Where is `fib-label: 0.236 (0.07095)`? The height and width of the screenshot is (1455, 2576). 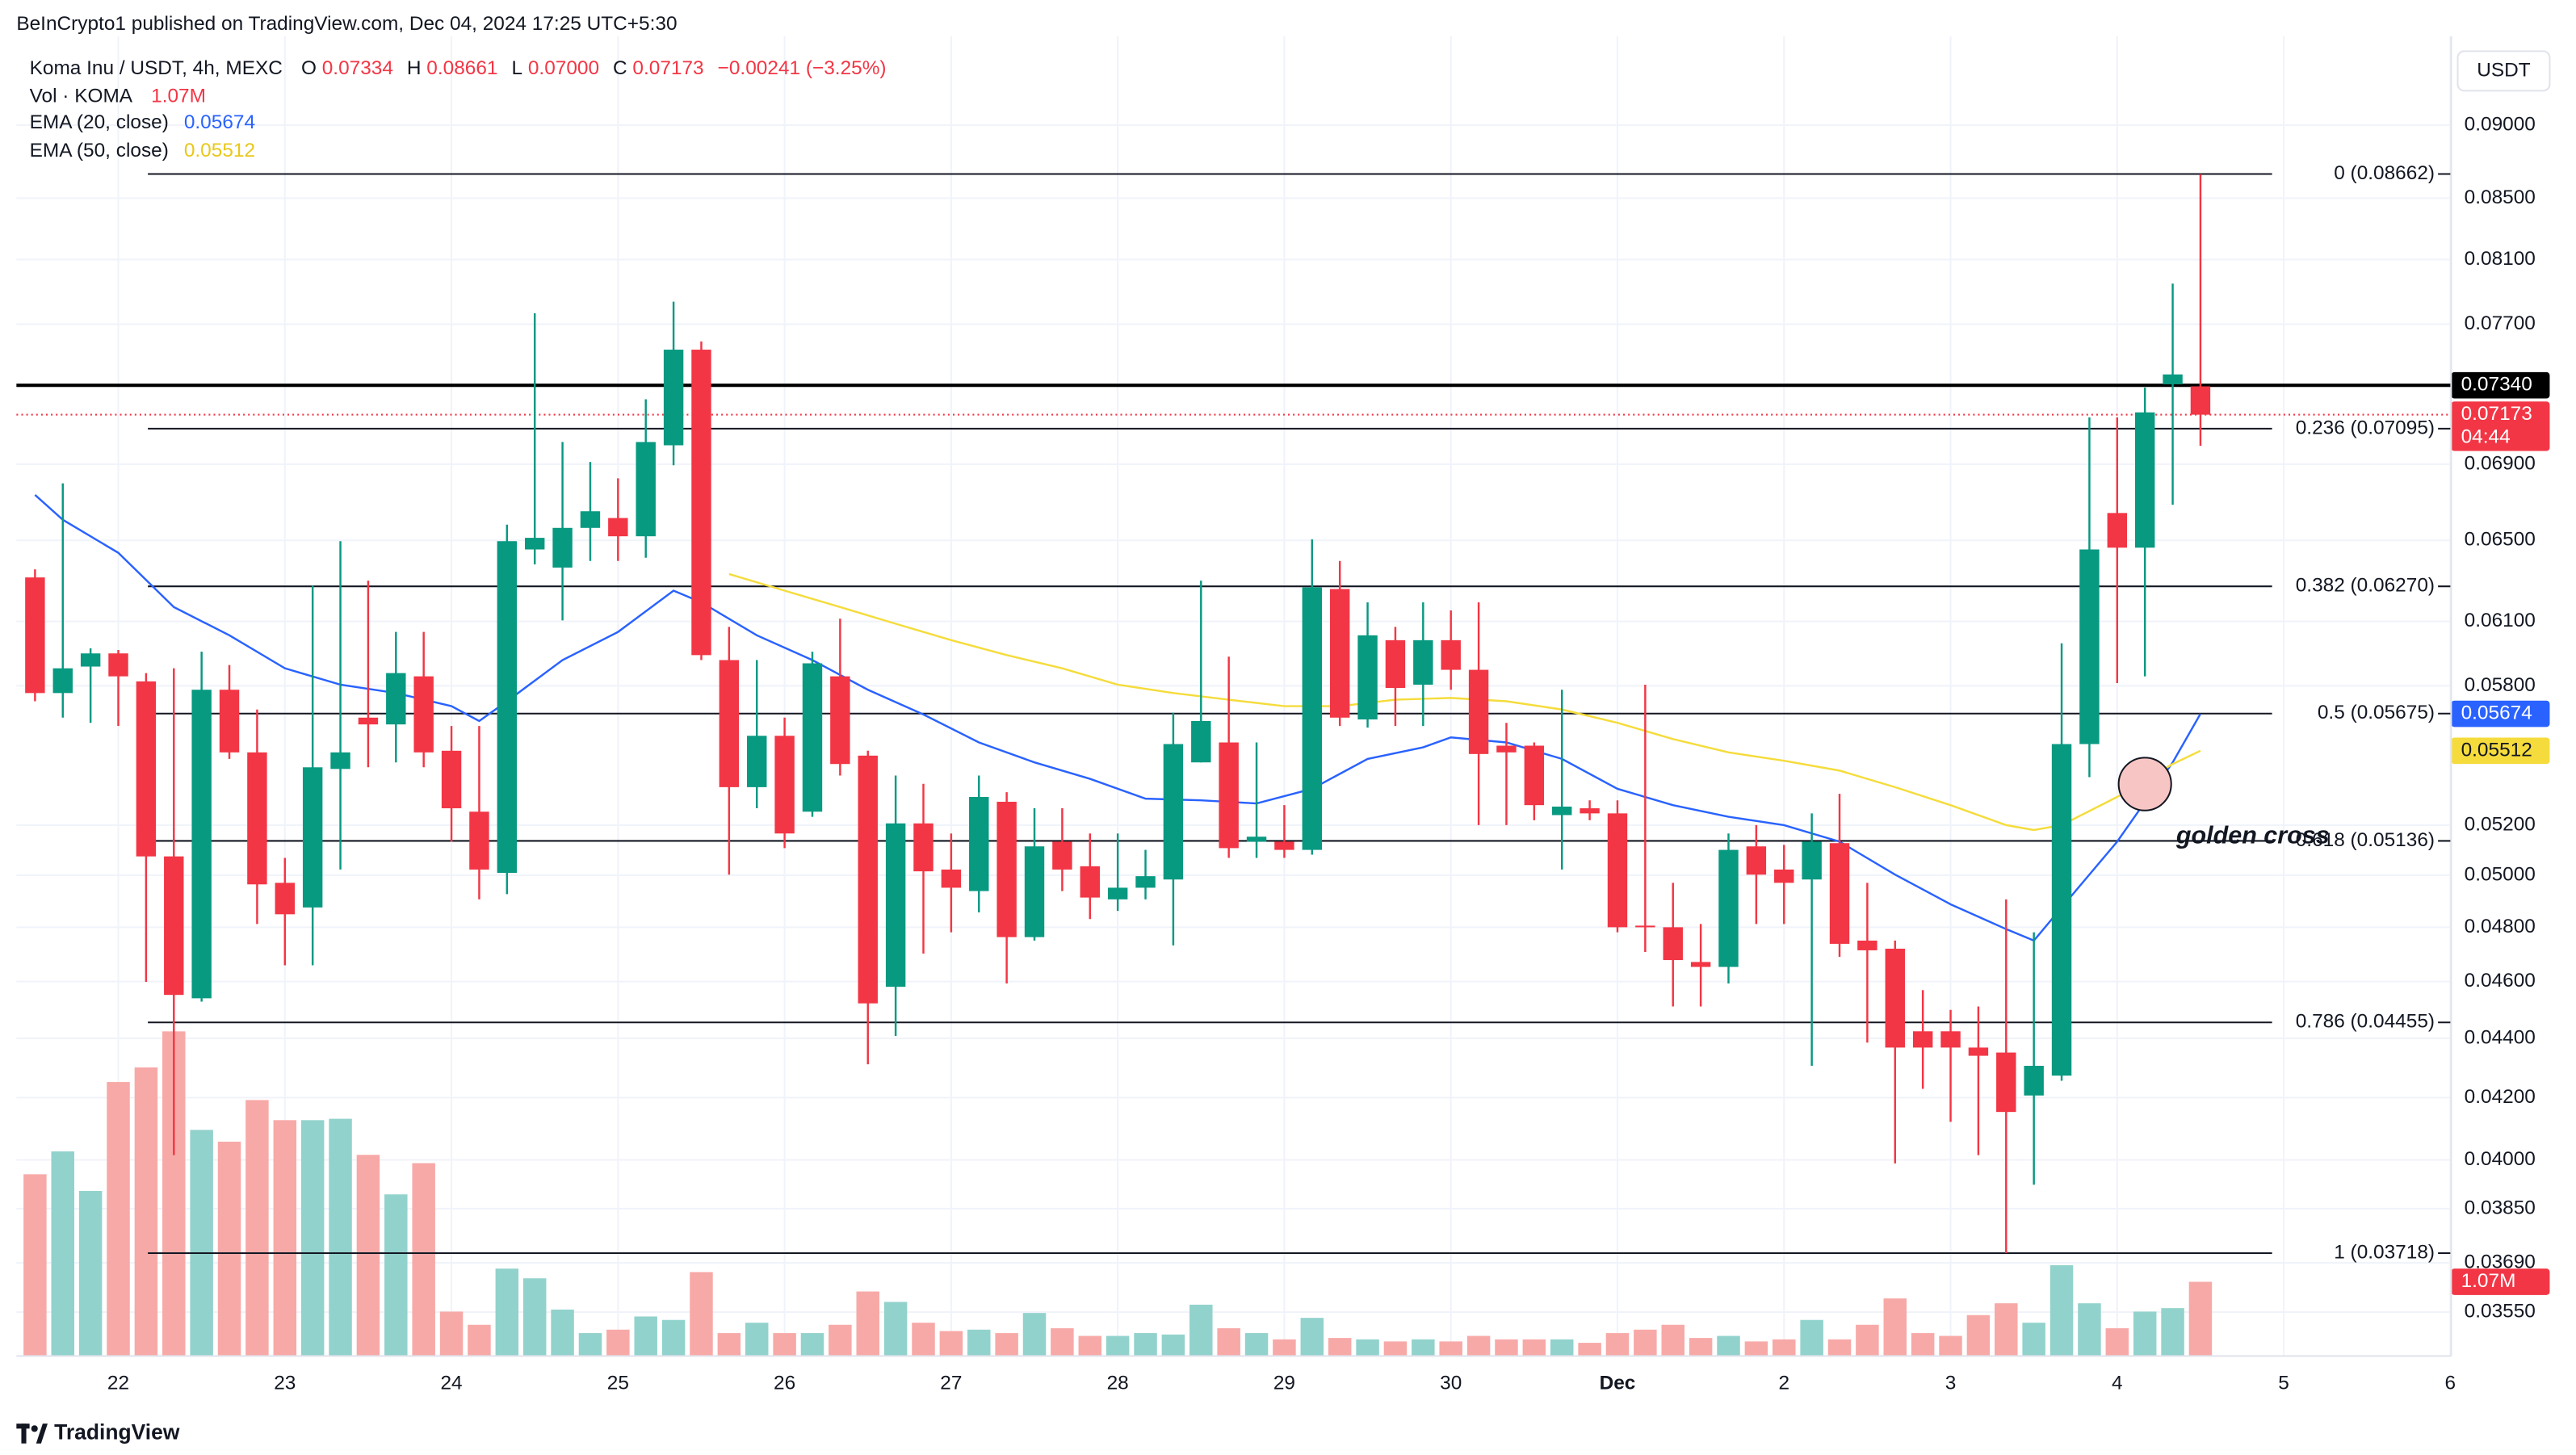
fib-label: 0.236 (0.07095) is located at coordinates (2365, 428).